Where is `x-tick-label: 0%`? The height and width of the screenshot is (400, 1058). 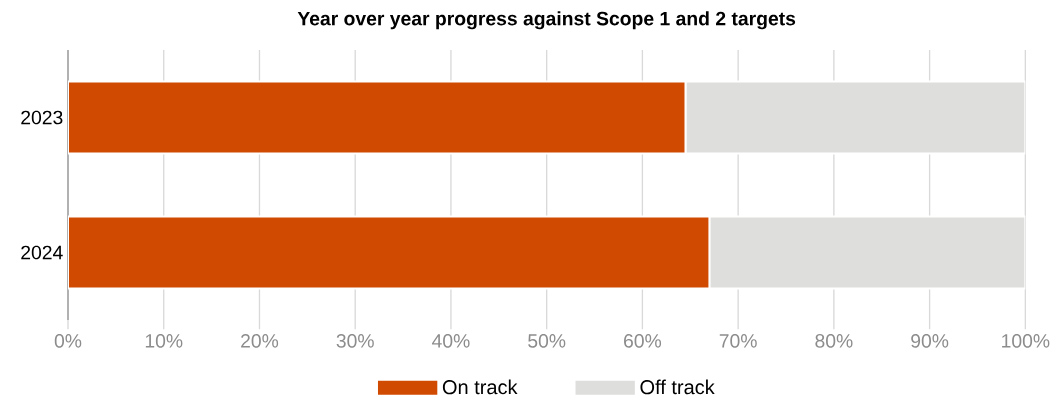
x-tick-label: 0% is located at coordinates (68, 341).